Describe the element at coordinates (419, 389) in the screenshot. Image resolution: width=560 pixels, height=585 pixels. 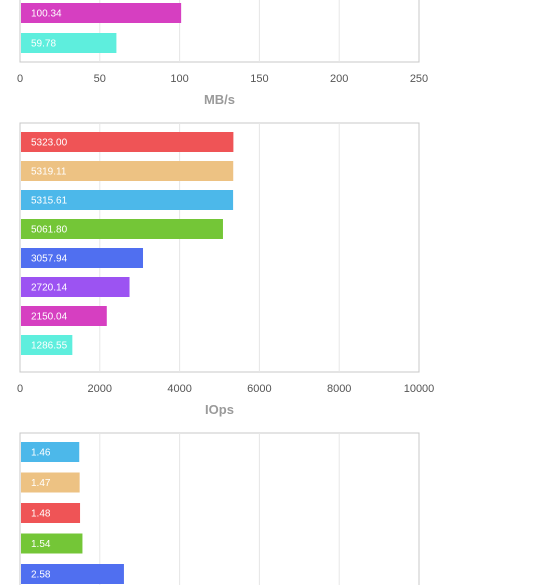
I see `x-tick-label: 10000` at that location.